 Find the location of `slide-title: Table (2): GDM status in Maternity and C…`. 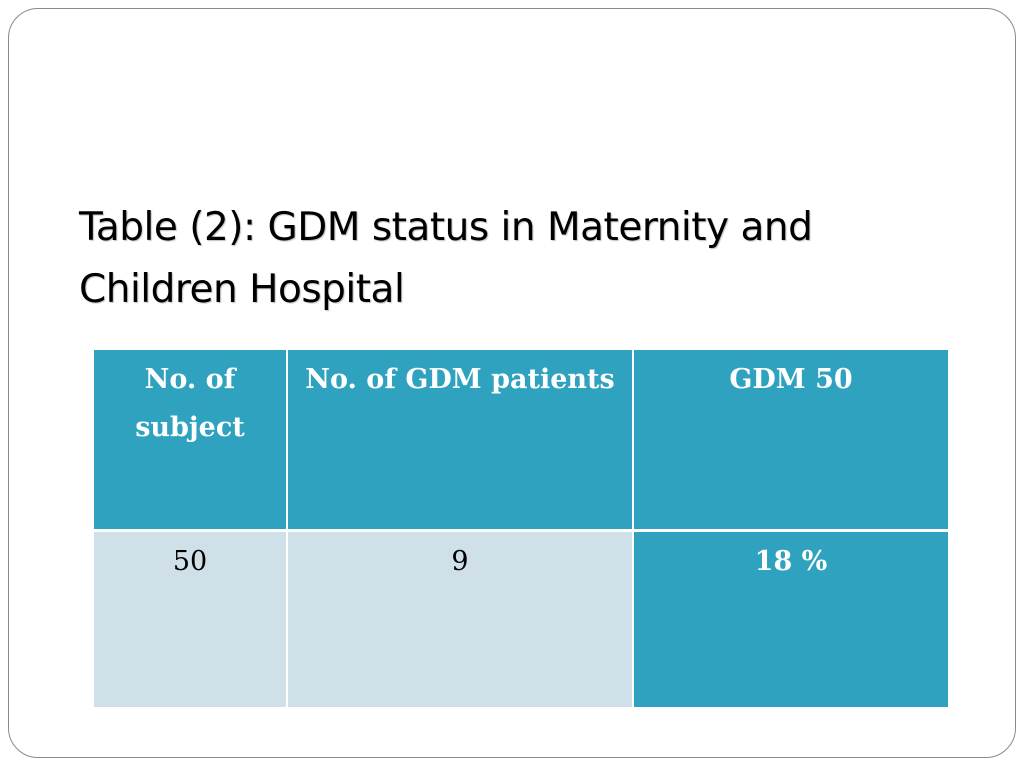

slide-title: Table (2): GDM status in Maternity and C… is located at coordinates (446, 258).